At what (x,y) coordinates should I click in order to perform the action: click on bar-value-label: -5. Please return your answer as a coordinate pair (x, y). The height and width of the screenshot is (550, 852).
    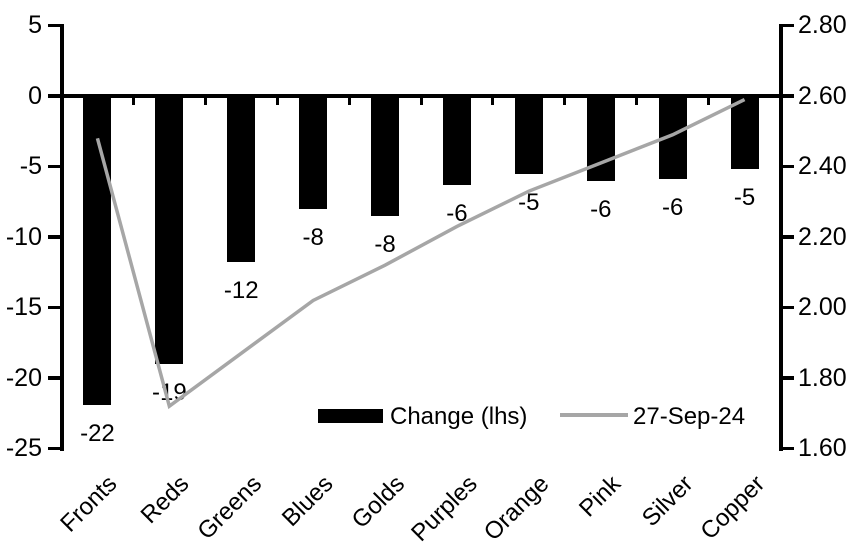
    Looking at the image, I should click on (744, 198).